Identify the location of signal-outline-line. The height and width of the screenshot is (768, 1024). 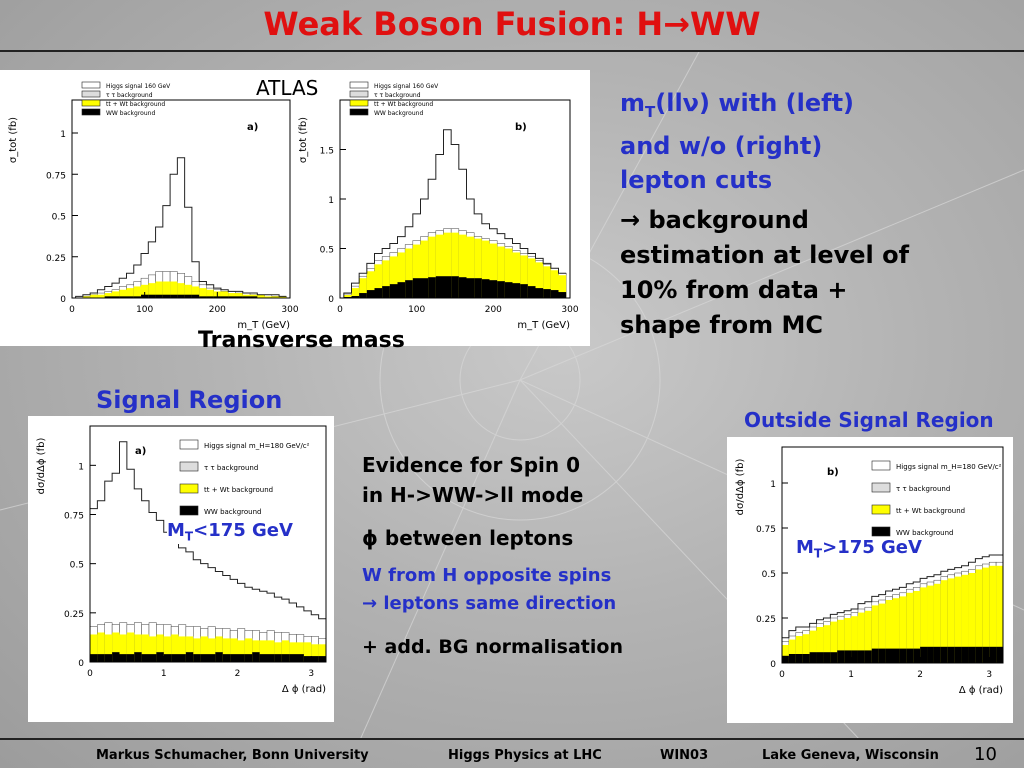
(181, 227).